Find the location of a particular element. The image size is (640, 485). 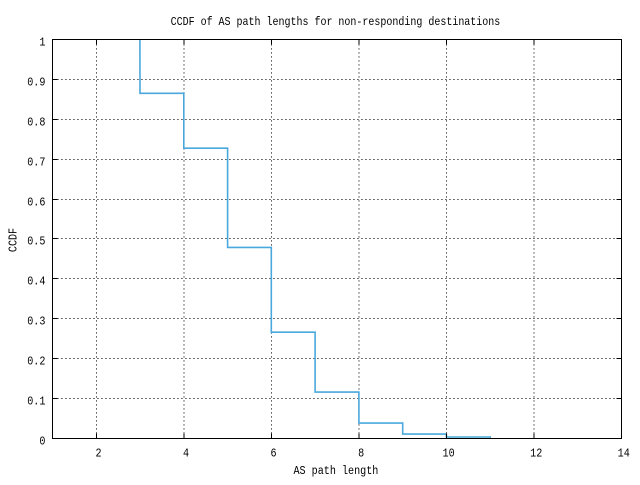

svg-text: CCDF is located at coordinates (14, 240).